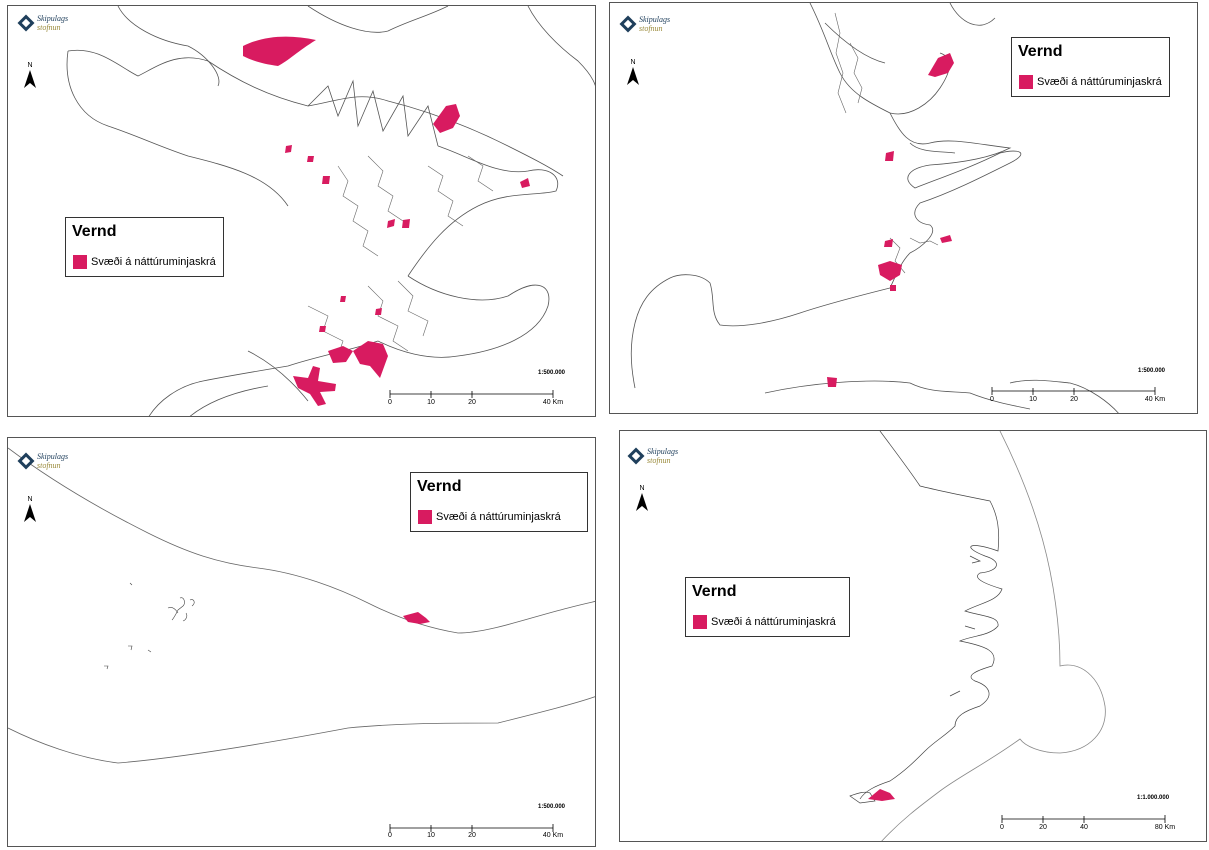 The height and width of the screenshot is (850, 1209). What do you see at coordinates (977, 636) in the screenshot?
I see `map-canvas` at bounding box center [977, 636].